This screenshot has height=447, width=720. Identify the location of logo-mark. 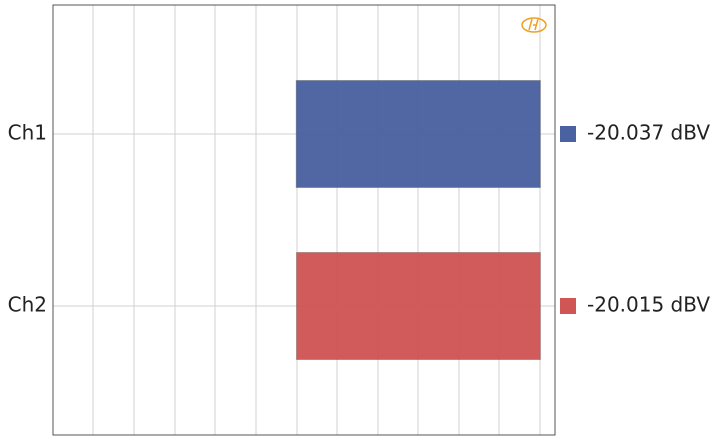
(533, 24).